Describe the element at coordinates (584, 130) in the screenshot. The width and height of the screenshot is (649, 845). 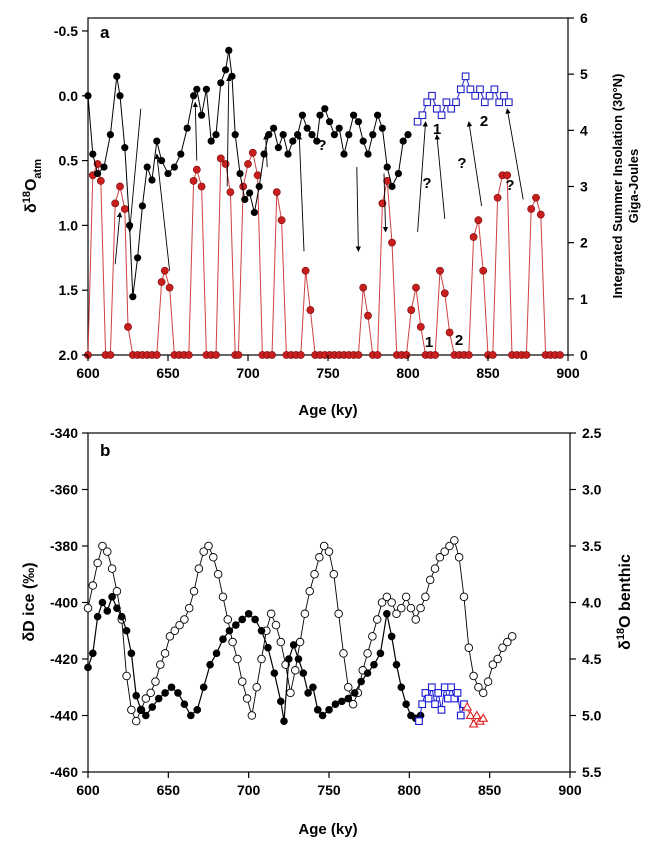
I see `panel-a-ytick-right-label: 4` at that location.